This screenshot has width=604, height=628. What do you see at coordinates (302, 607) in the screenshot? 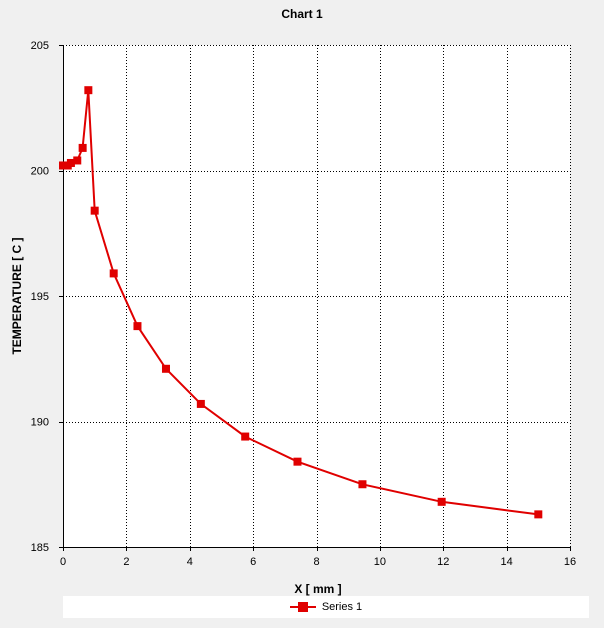
I see `legend-series-1-swatch` at bounding box center [302, 607].